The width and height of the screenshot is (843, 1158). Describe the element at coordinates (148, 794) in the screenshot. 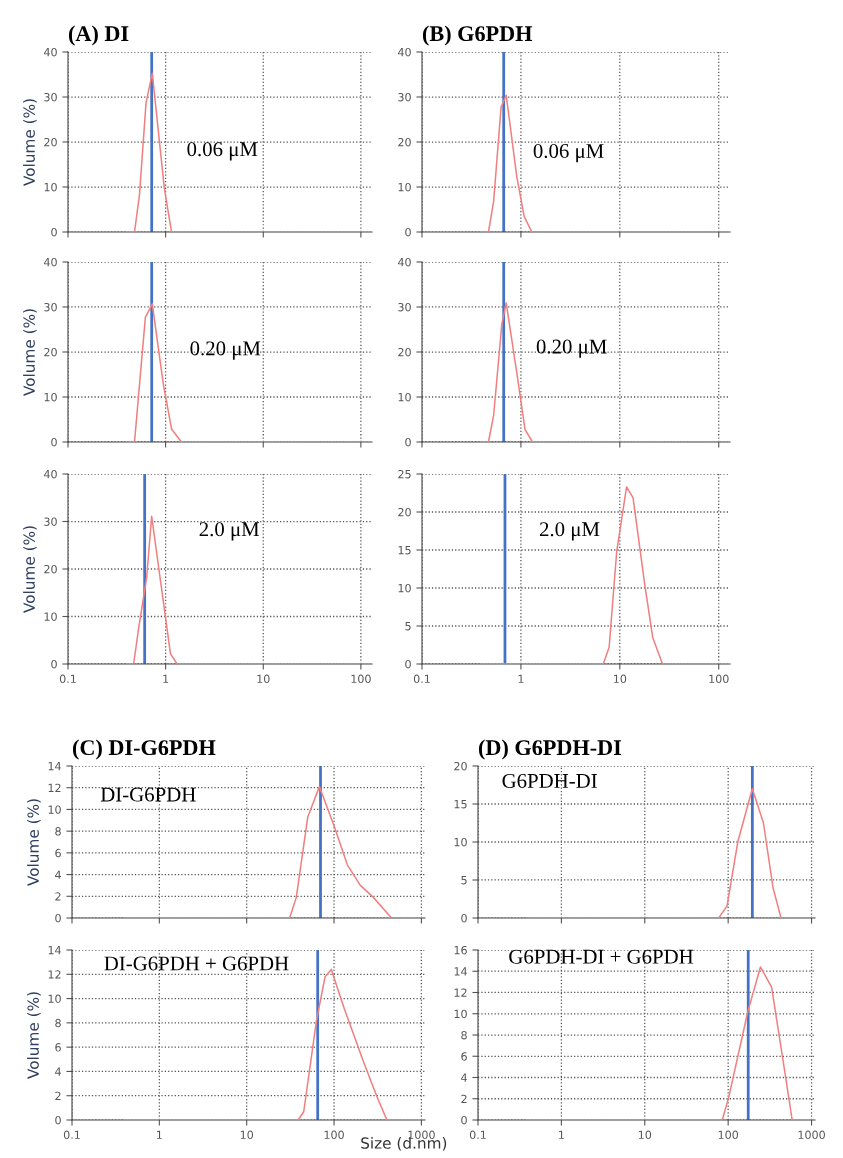

I see `annotation: DI-G6PDH` at that location.